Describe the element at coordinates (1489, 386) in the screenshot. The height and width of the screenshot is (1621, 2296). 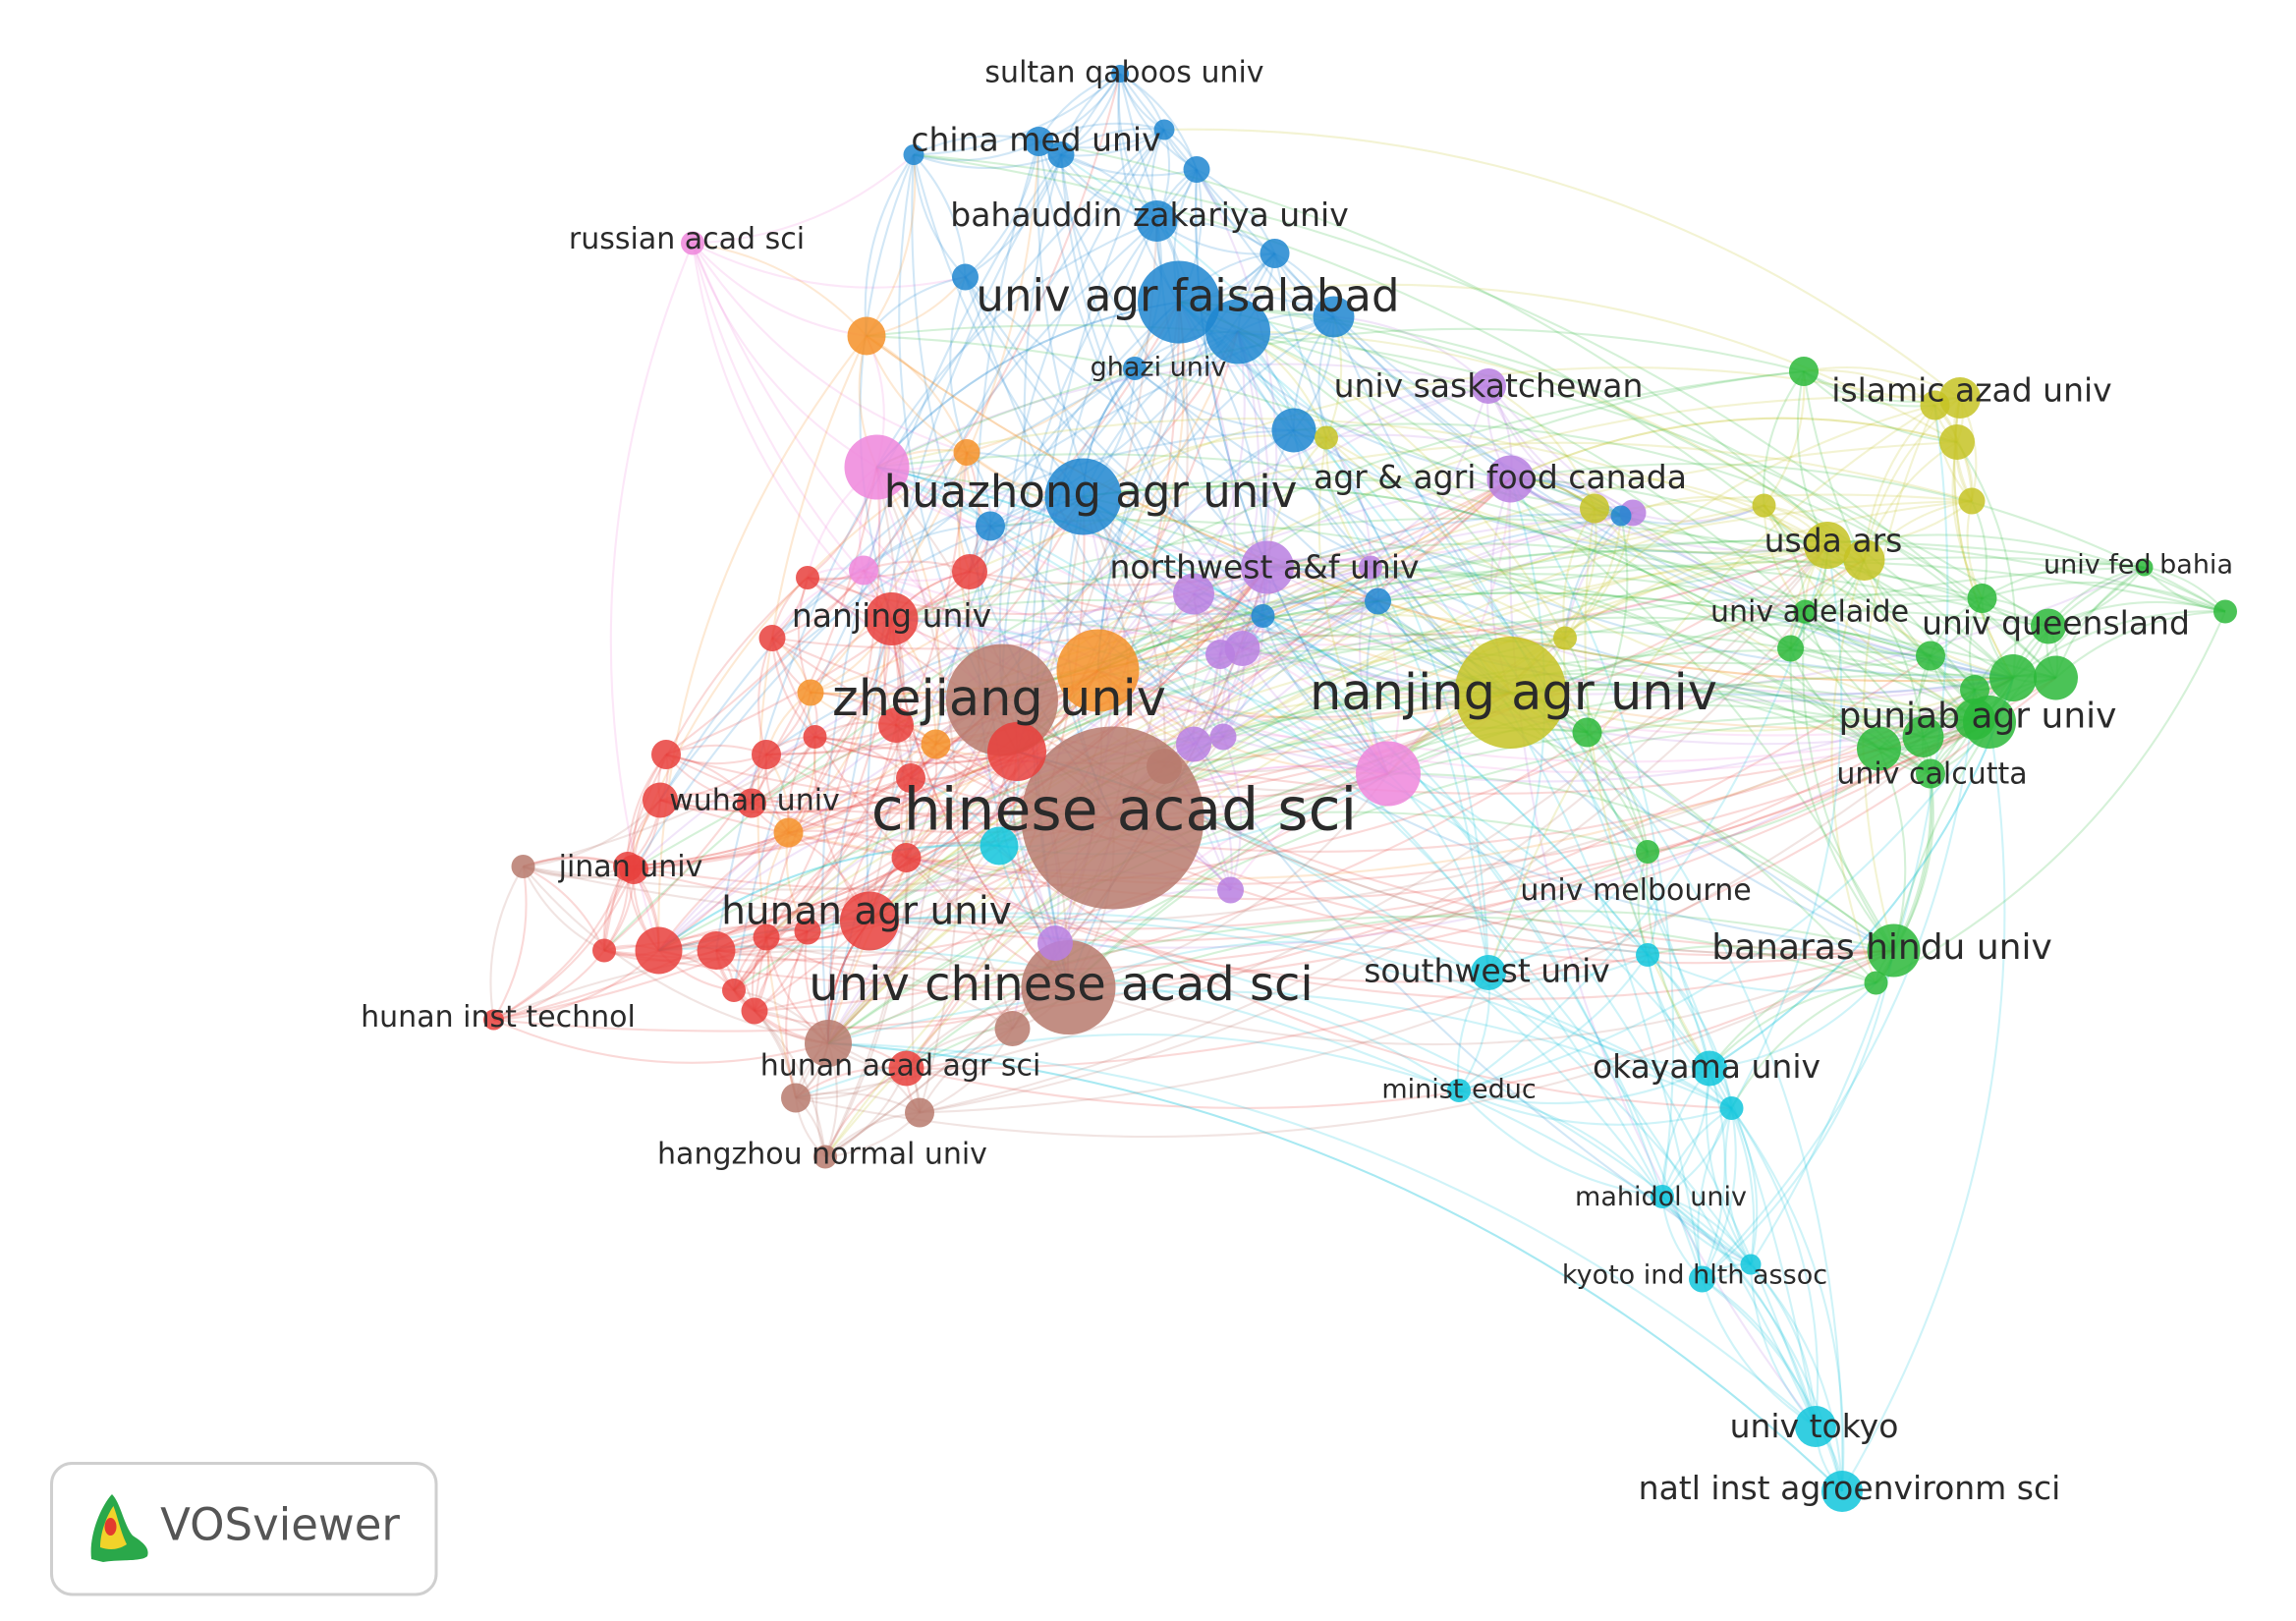
I see `node-label: univ saskatchewan` at that location.